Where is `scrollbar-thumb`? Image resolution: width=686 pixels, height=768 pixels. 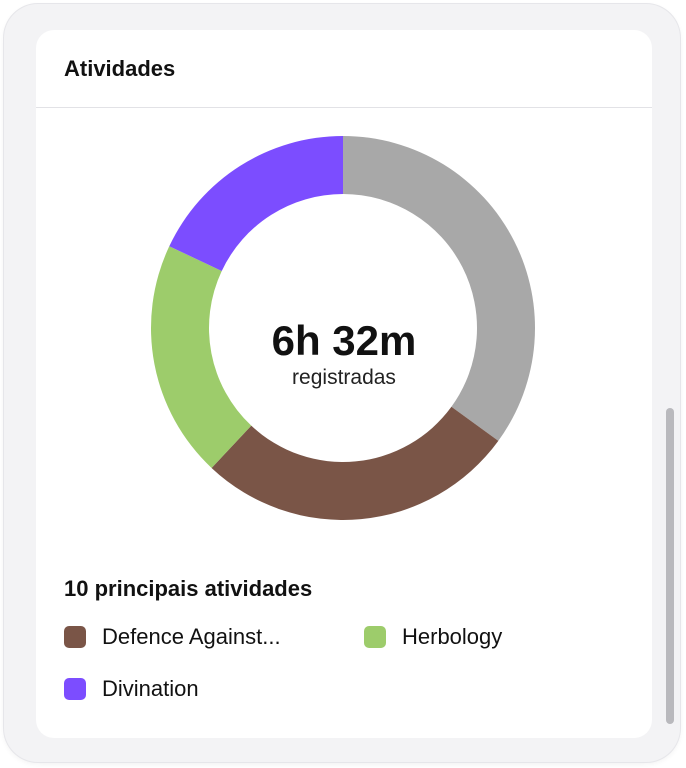
scrollbar-thumb is located at coordinates (670, 566).